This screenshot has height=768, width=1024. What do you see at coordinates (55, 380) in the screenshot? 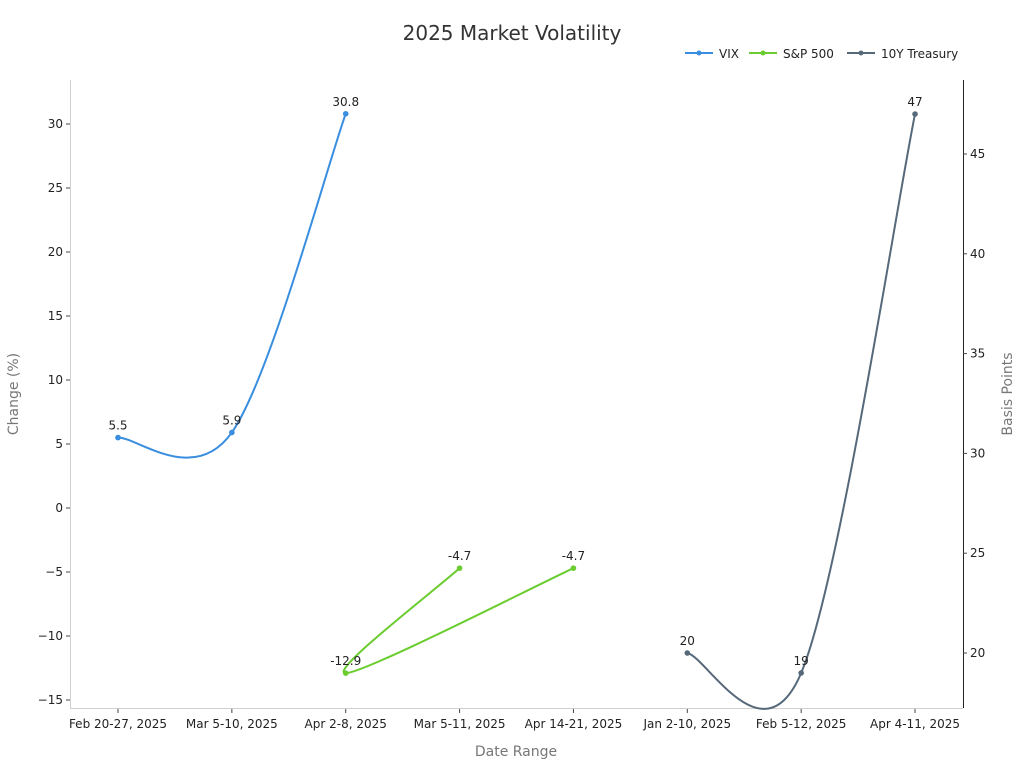
I see `y-tick-label: 10` at bounding box center [55, 380].